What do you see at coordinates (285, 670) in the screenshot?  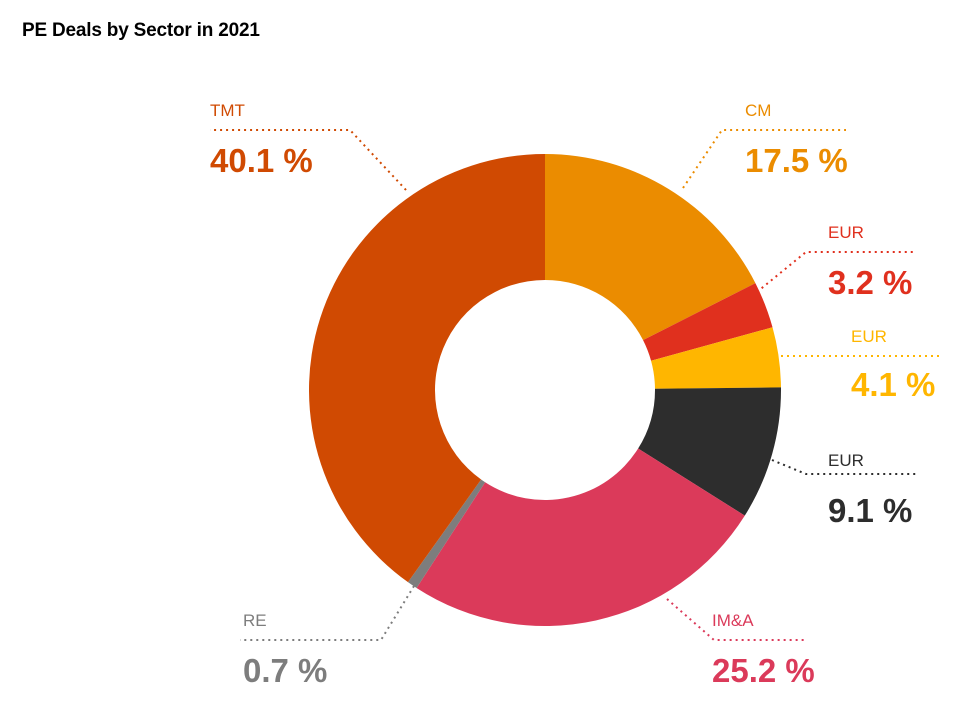 I see `slice-value-re-5: 0.7 %` at bounding box center [285, 670].